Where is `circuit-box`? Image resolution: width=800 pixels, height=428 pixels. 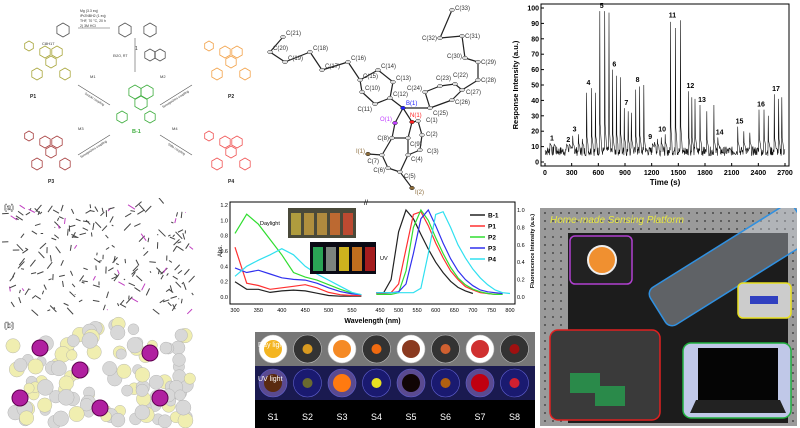
circuit-box is located at coordinates (605, 375).